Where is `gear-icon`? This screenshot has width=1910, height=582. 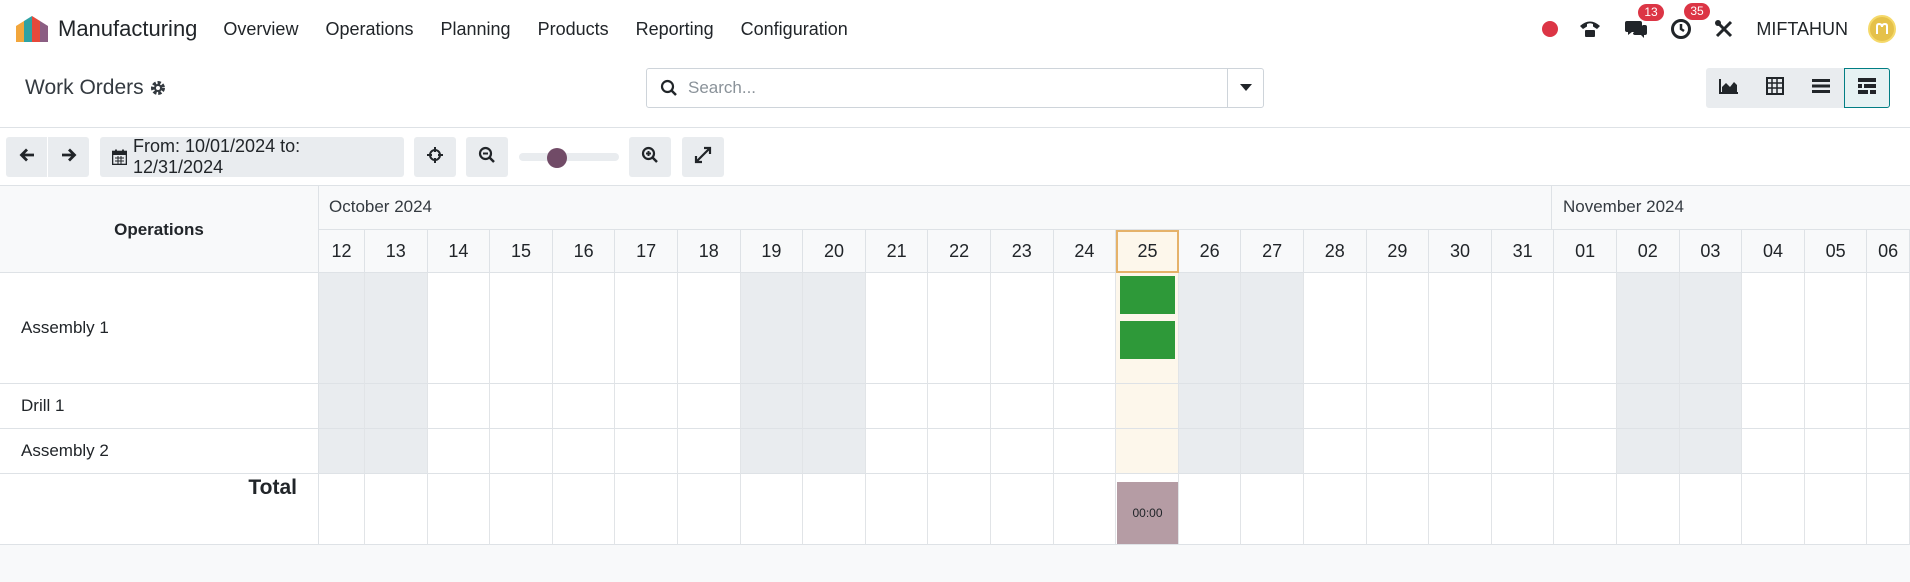
gear-icon is located at coordinates (158, 88).